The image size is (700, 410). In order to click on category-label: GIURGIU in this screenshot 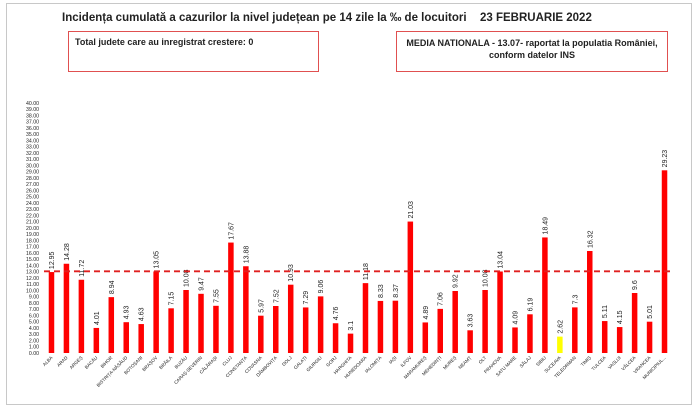, I will do `click(313, 363)`.